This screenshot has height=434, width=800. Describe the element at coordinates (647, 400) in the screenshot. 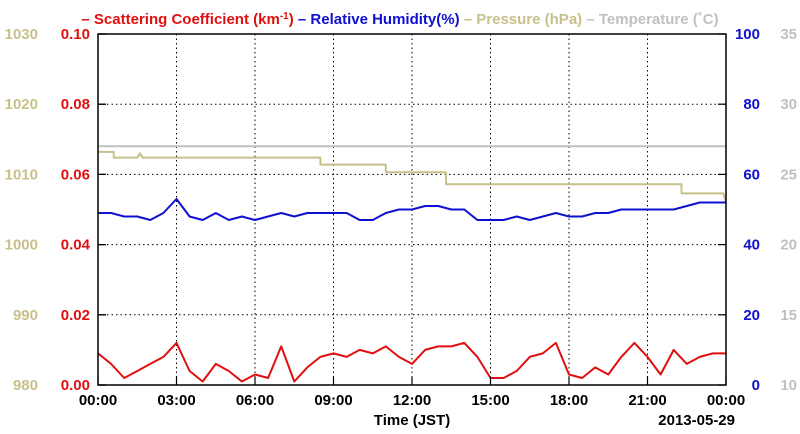

I see `x-tick-label: 21:00` at that location.